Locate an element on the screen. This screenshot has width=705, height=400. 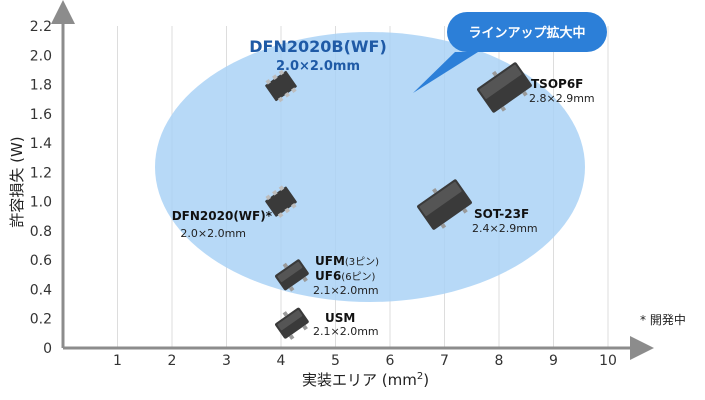
x-axis-title: 実装エリア (mm2) is located at coordinates (365, 380).